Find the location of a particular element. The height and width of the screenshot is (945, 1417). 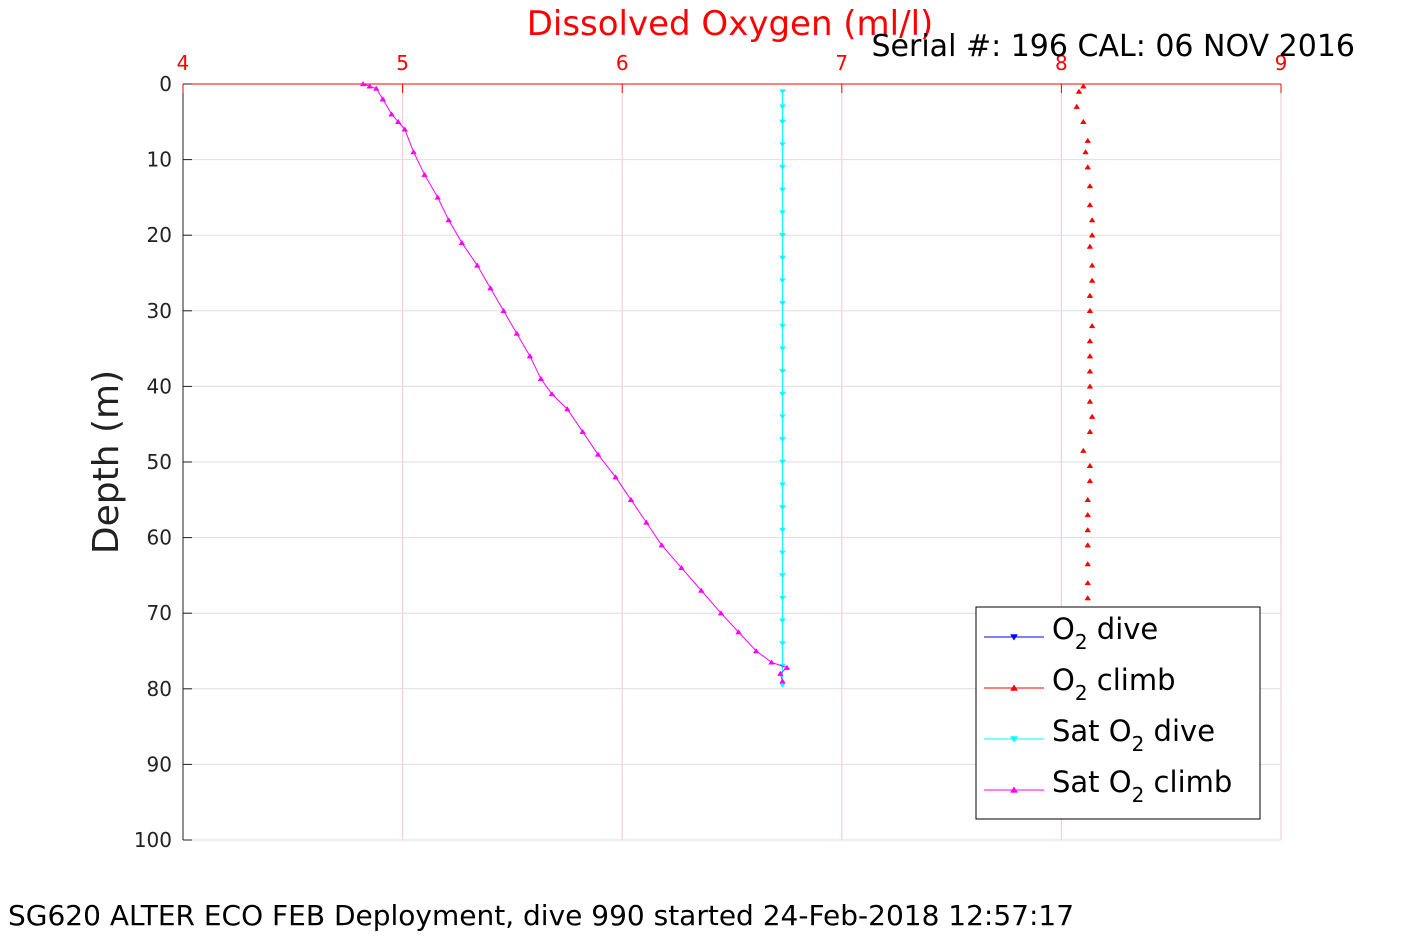

y-tick-label: 0 is located at coordinates (165, 84).